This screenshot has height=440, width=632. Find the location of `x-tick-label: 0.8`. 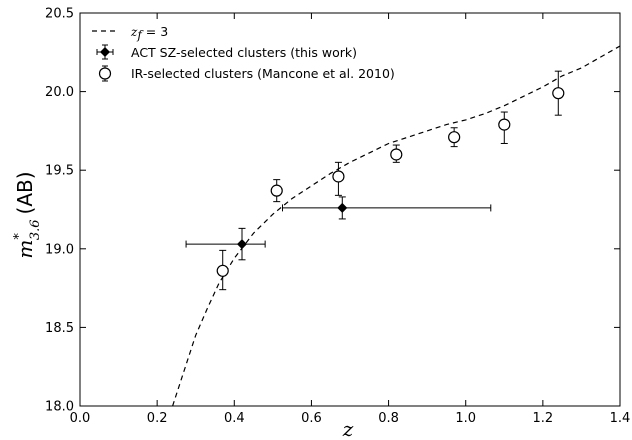

x-tick-label: 0.8 is located at coordinates (388, 418).